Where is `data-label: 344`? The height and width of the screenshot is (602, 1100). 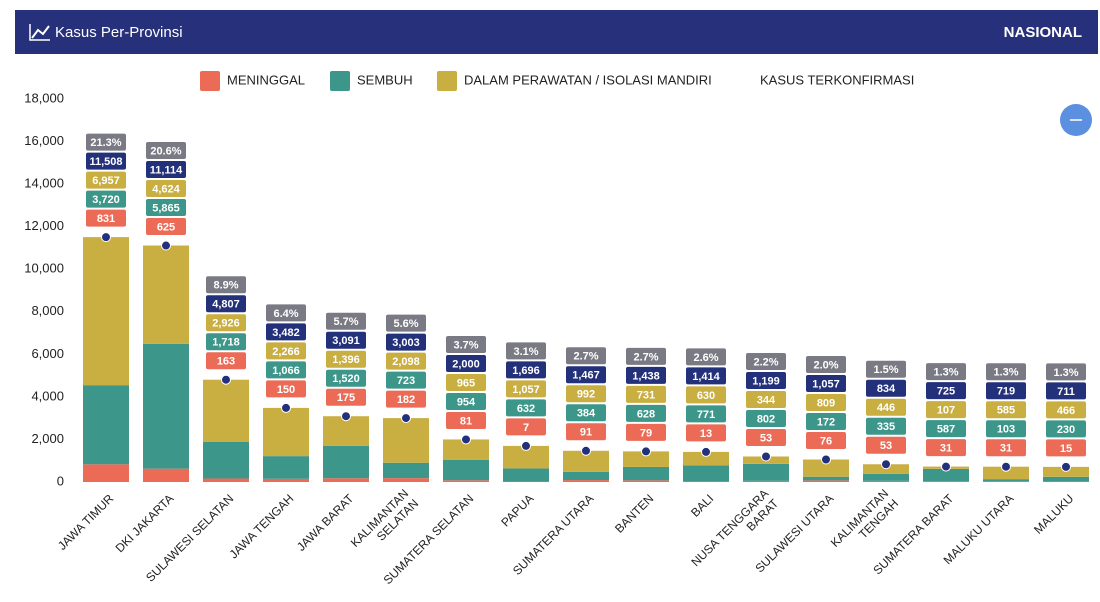
data-label: 344 is located at coordinates (766, 400).